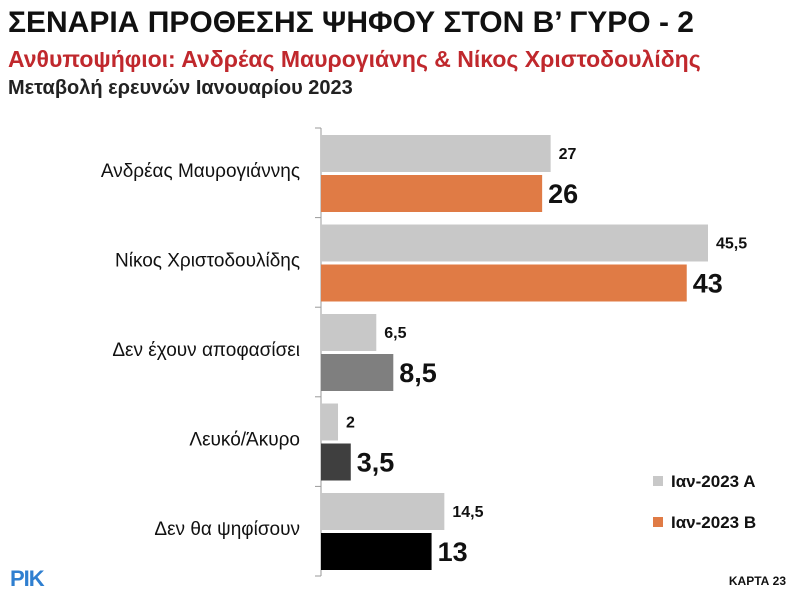  What do you see at coordinates (731, 244) in the screenshot?
I see `data-label-series-a: 45,5` at bounding box center [731, 244].